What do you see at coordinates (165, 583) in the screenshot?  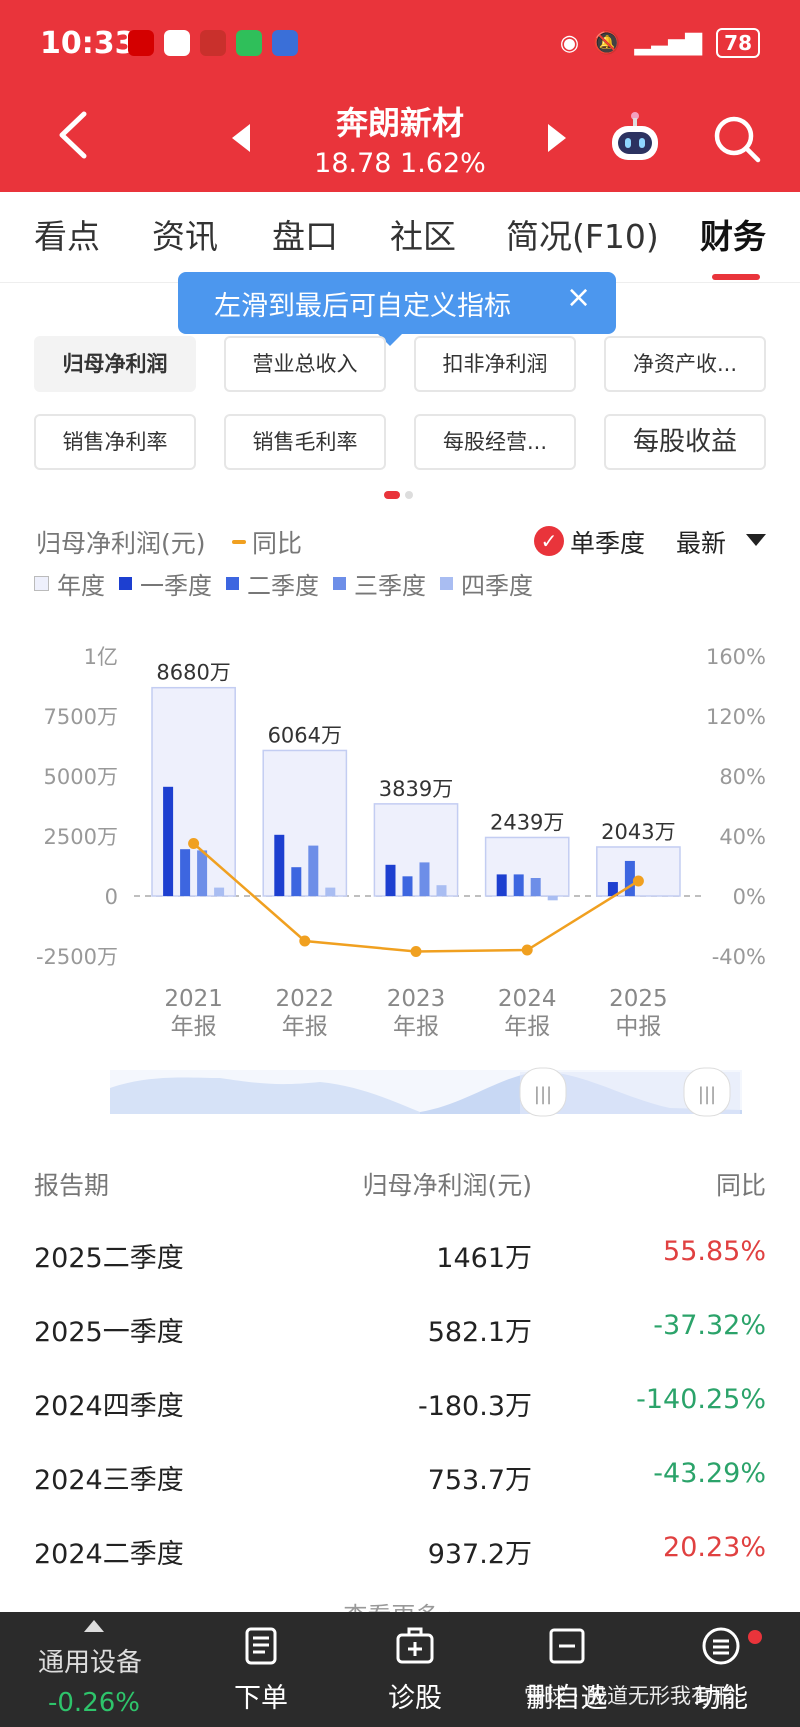 I see `legend-q1: 一季度` at bounding box center [165, 583].